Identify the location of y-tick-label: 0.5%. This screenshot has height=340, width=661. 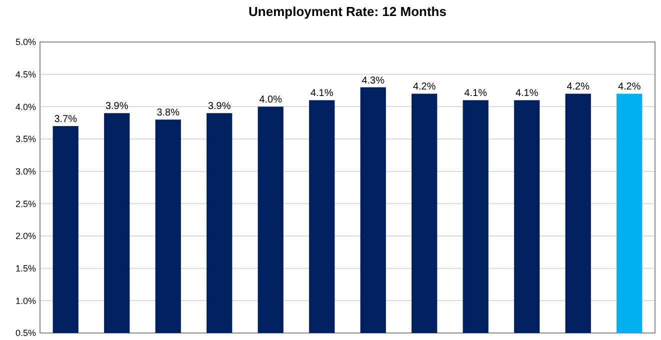
(25, 333).